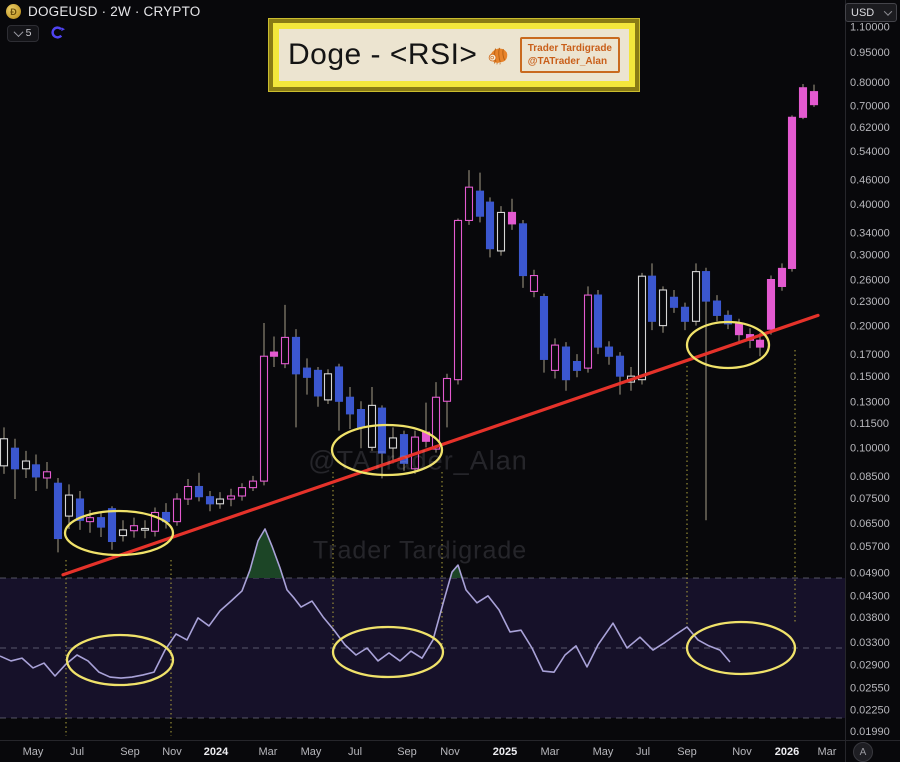 The image size is (900, 762). I want to click on price-axis-label: 0.02550, so click(870, 688).